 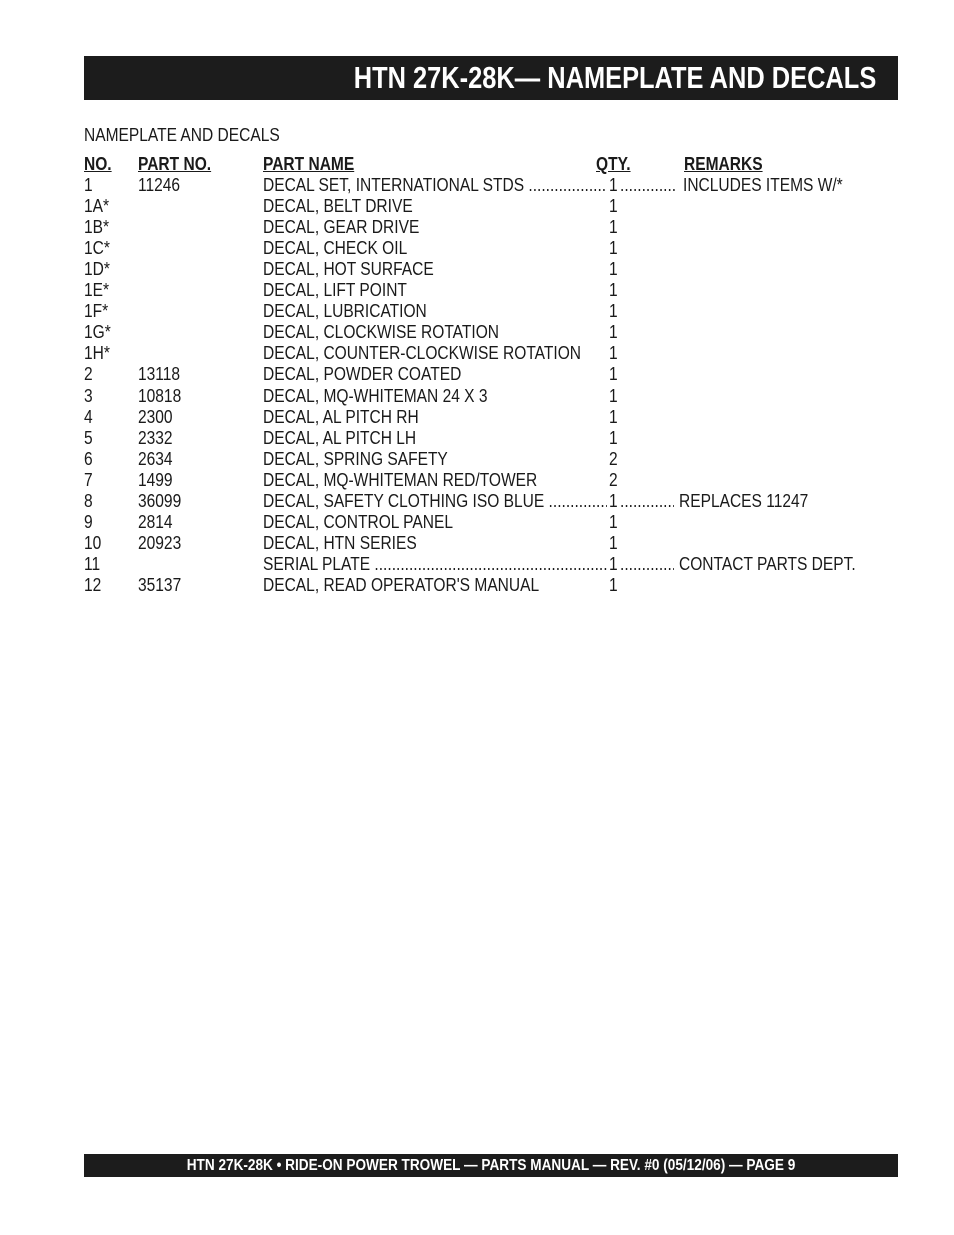 I want to click on table-row: 1E* DECAL, LIFT POINT 1, so click(x=477, y=290).